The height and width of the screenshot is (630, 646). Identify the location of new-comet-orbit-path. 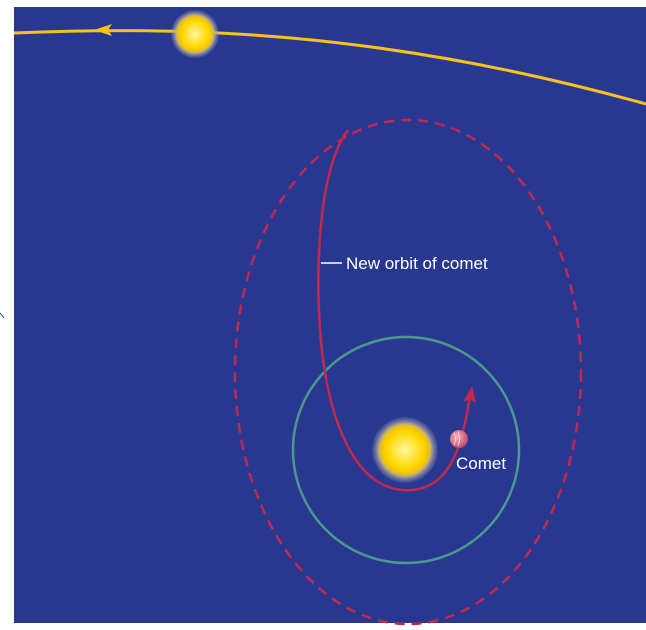
(394, 310).